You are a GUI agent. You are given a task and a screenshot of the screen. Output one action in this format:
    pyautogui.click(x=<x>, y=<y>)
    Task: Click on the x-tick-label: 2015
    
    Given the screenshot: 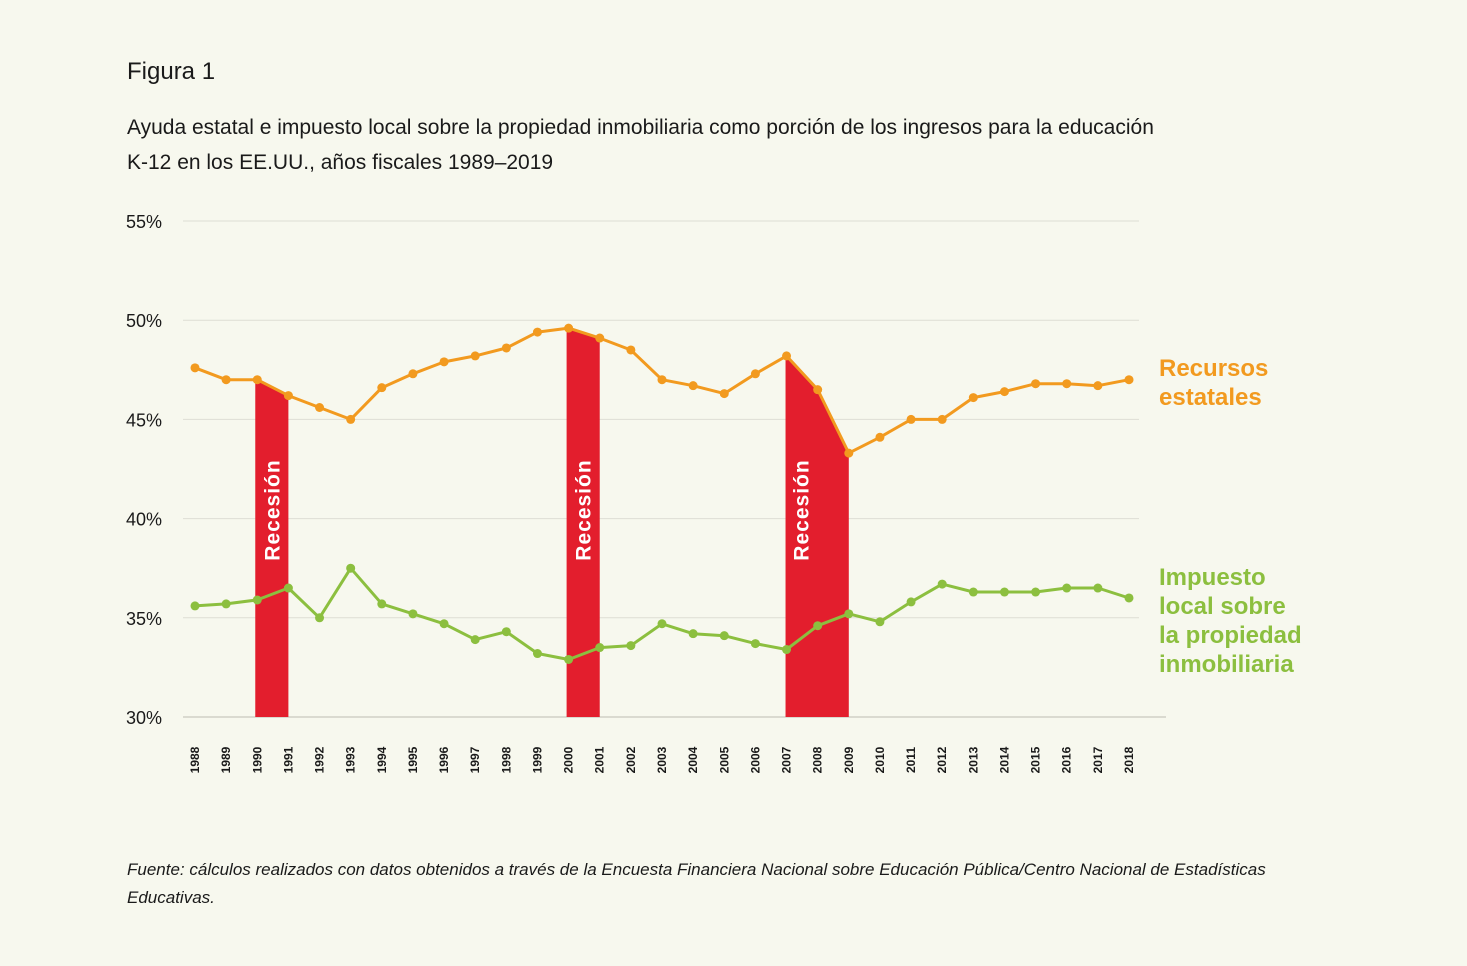 What is the action you would take?
    pyautogui.click(x=1036, y=759)
    